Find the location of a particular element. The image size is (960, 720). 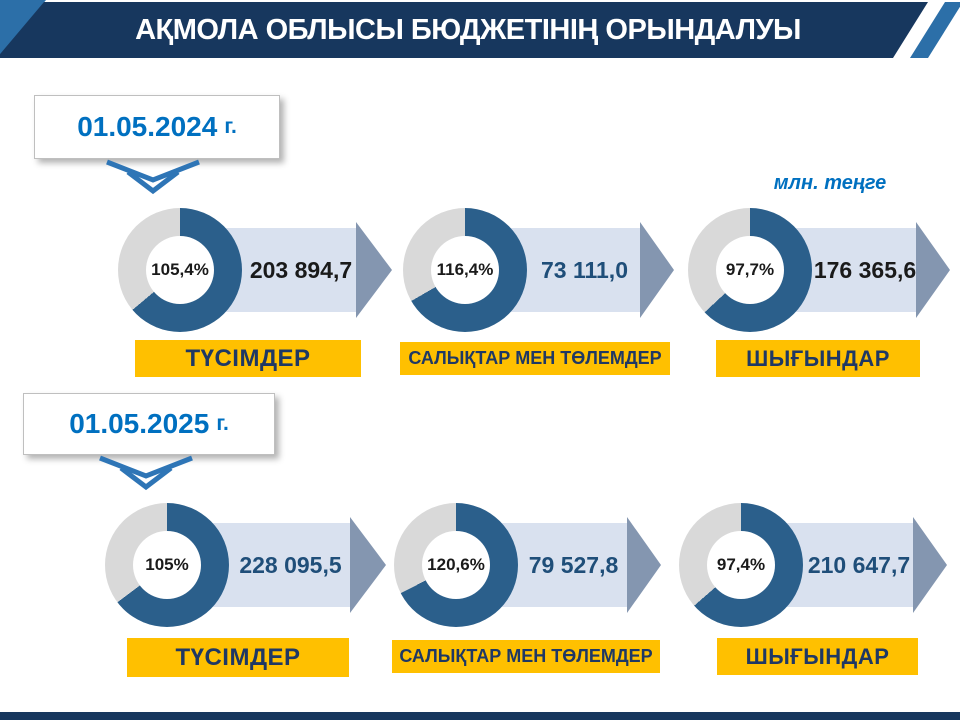

gauge-percent: 116,4% is located at coordinates (465, 270).